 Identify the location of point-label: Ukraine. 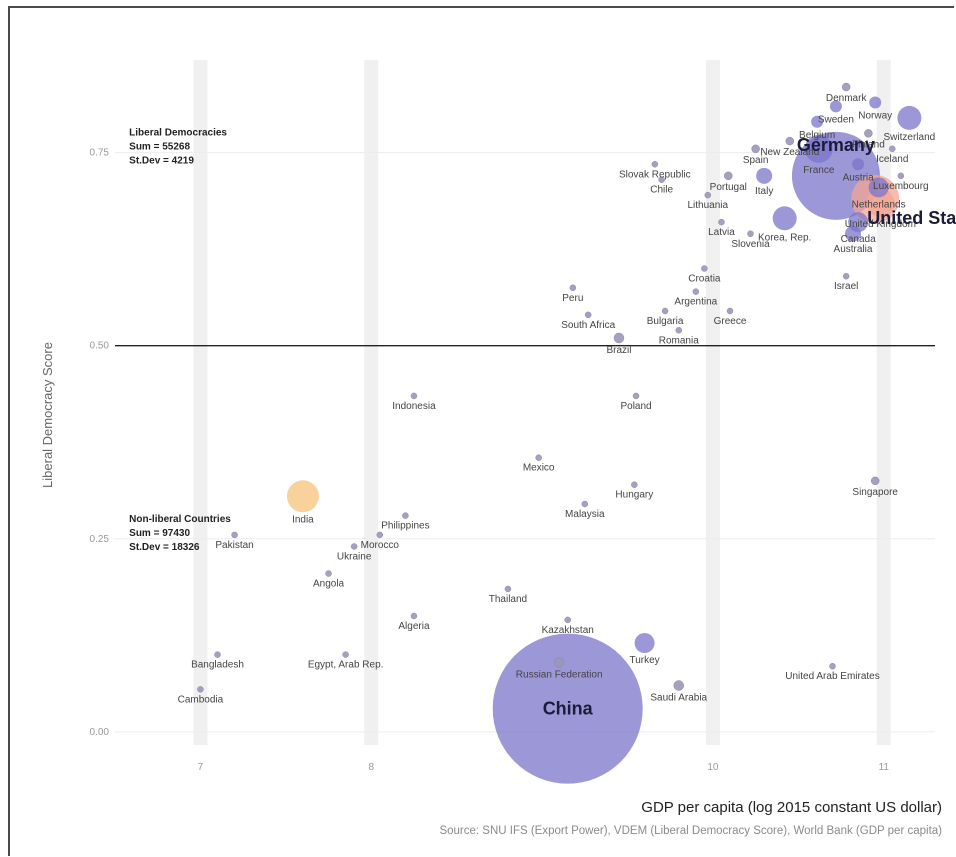
(354, 557).